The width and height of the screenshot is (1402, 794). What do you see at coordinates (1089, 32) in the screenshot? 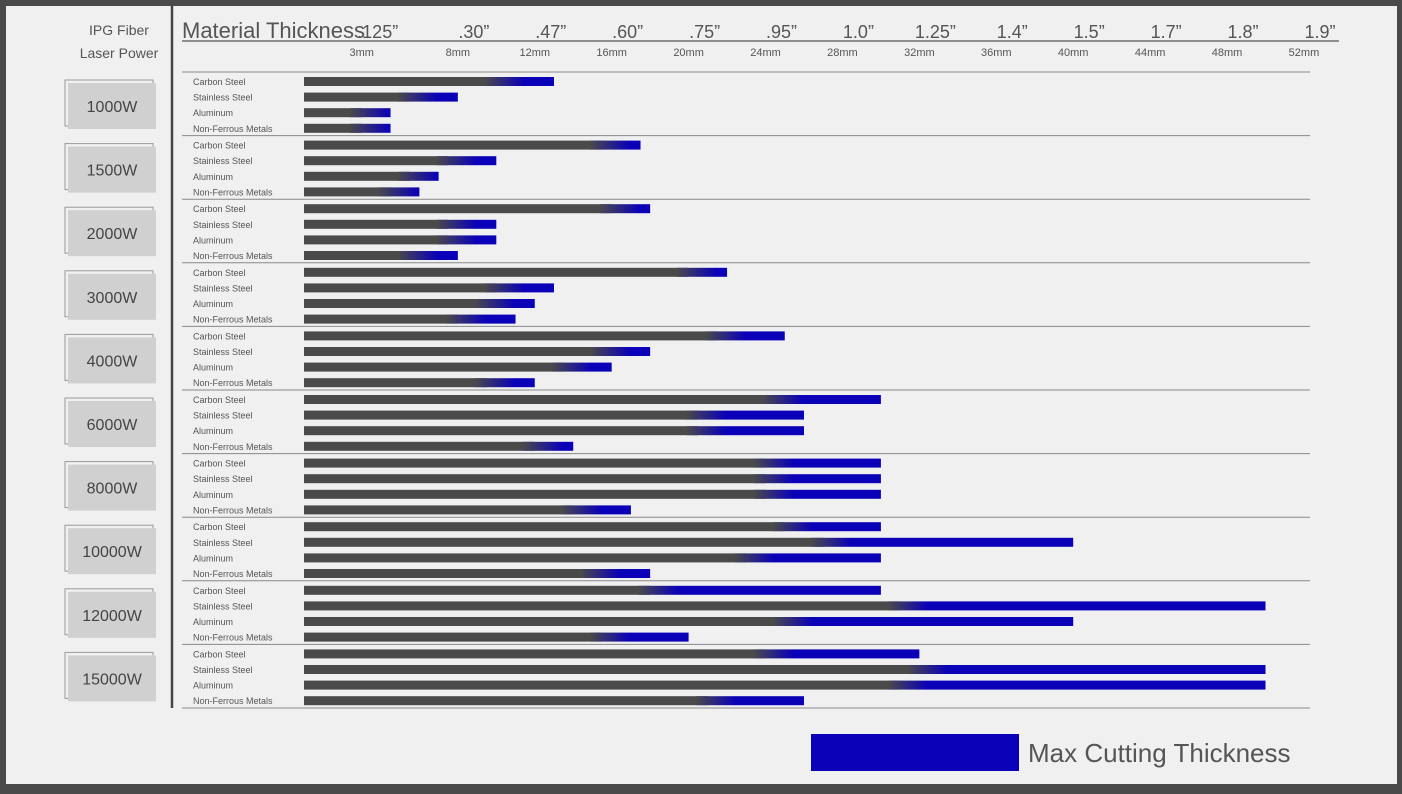
I see `tick-label-inch: 1.5”` at bounding box center [1089, 32].